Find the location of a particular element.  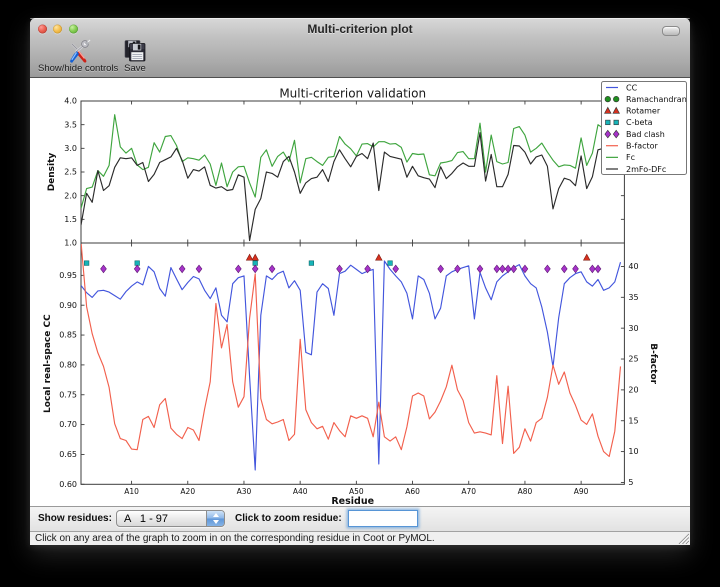

toolbar: Show/hide controls is located at coordinates (360, 58).